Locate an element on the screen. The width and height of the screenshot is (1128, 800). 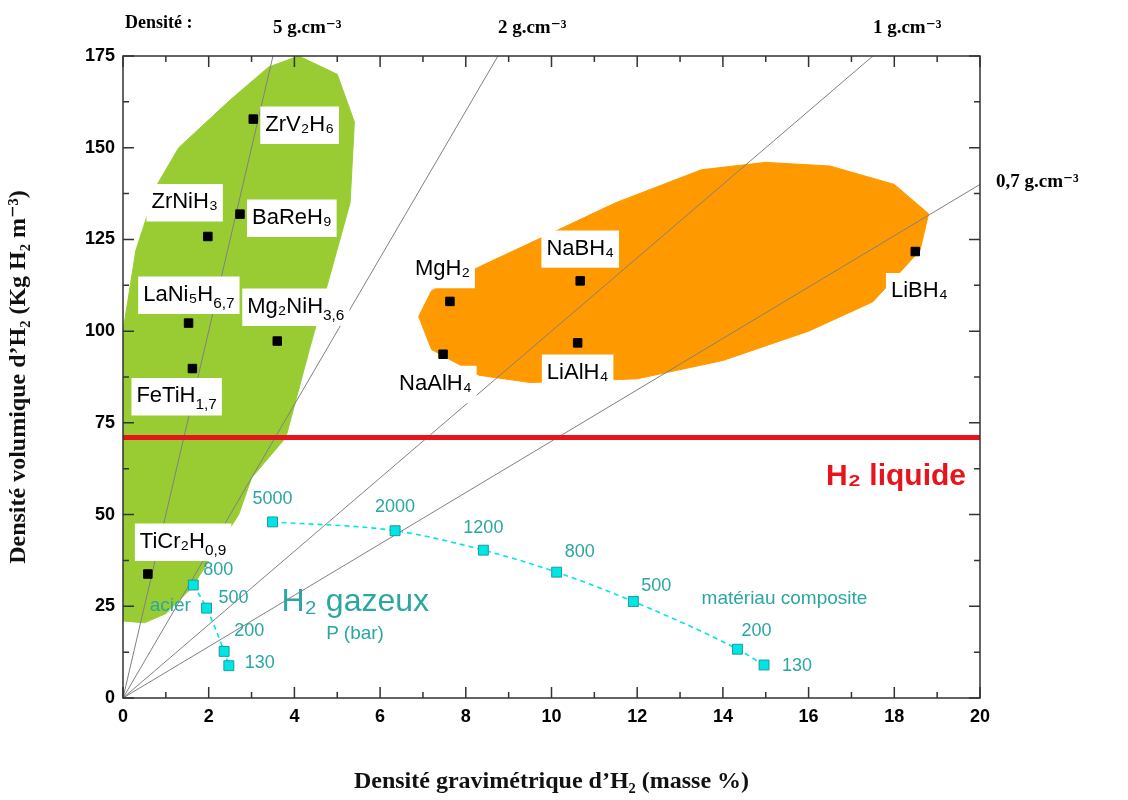
text: Densité : is located at coordinates (159, 22).